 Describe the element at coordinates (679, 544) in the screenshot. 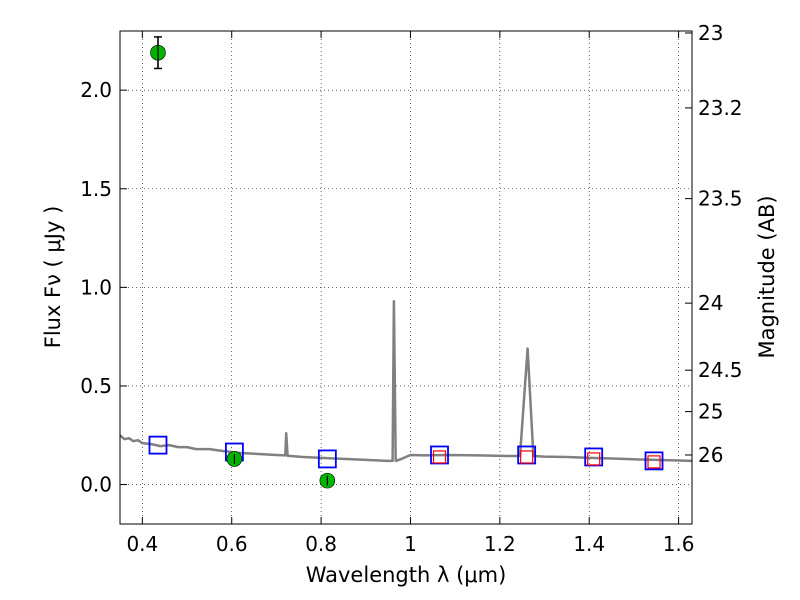

I see `x-tick-label: 1.6` at that location.